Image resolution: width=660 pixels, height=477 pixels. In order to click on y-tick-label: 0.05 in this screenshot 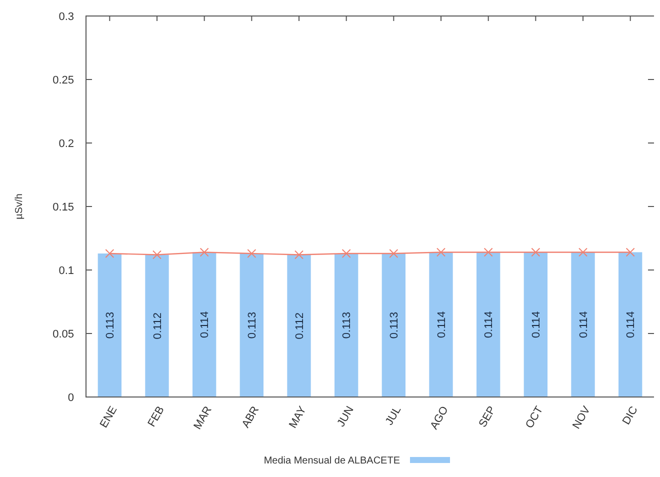, I will do `click(63, 334)`.